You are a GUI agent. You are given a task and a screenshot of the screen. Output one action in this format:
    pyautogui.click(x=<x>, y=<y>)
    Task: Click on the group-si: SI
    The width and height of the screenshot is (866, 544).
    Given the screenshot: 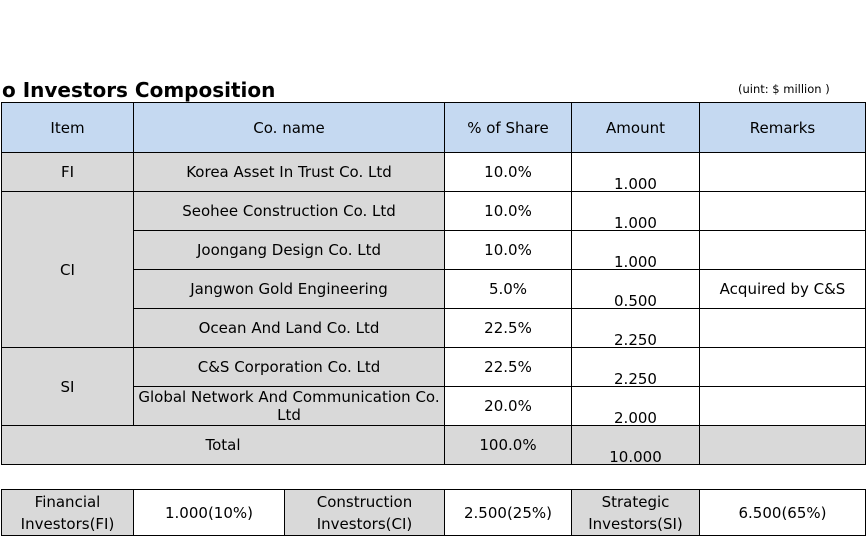 What is the action you would take?
    pyautogui.click(x=67, y=386)
    